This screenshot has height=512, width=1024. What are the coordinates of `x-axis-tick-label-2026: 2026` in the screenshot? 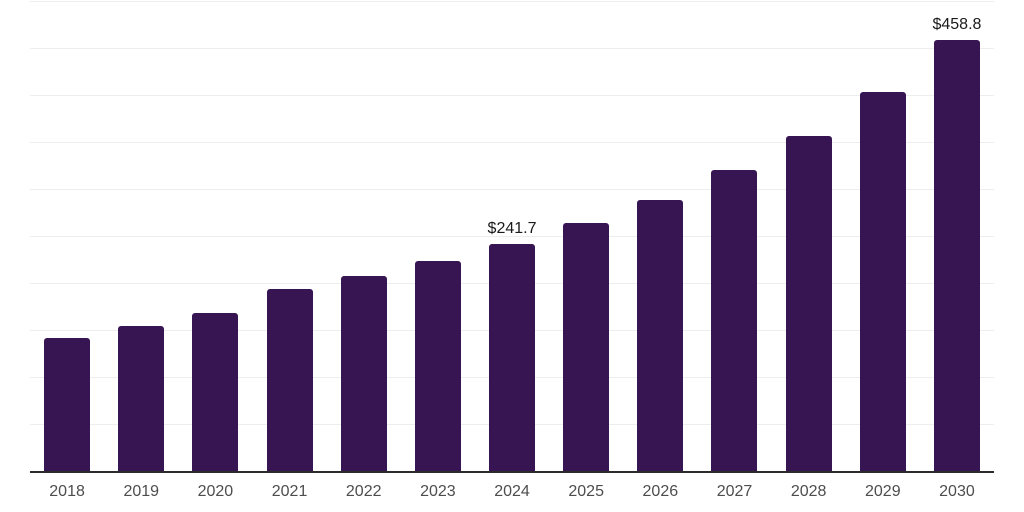 It's located at (660, 491).